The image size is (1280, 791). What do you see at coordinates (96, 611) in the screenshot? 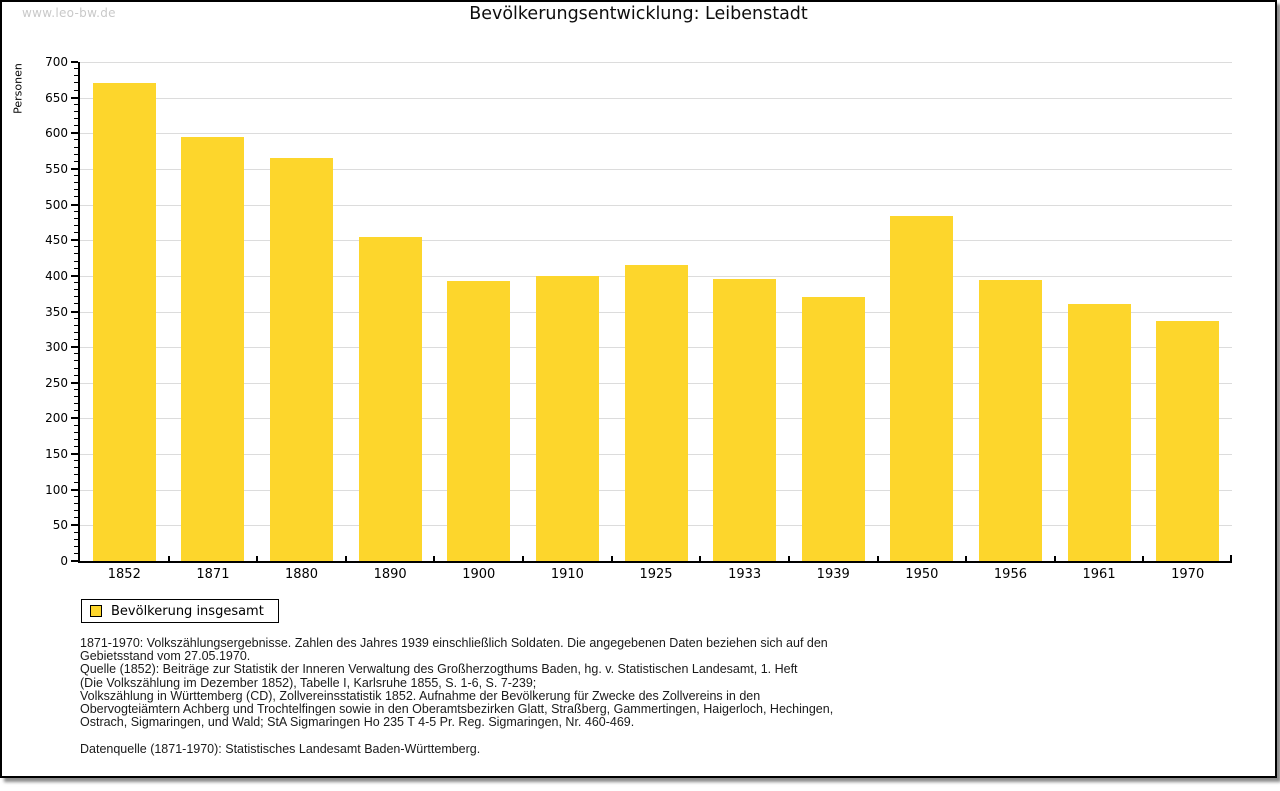
I see `legend-swatch-icon` at bounding box center [96, 611].